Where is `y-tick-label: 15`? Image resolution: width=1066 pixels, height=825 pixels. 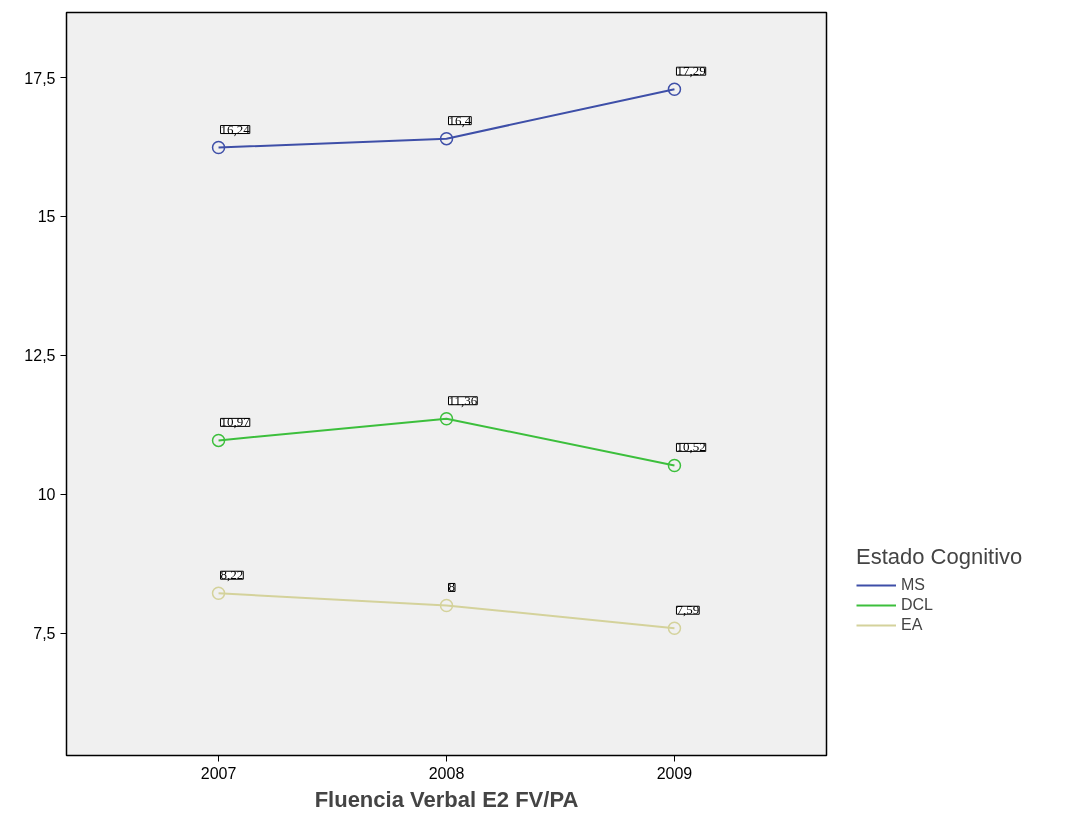
y-tick-label: 15 is located at coordinates (46, 217).